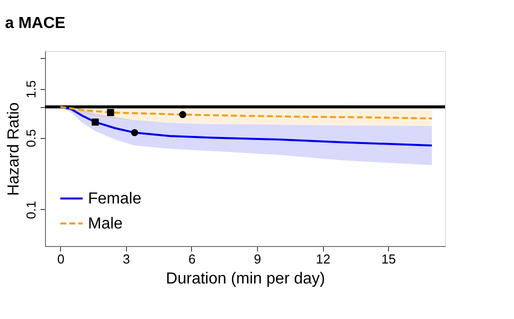 Image resolution: width=514 pixels, height=319 pixels. I want to click on x-tick-label: 15, so click(388, 259).